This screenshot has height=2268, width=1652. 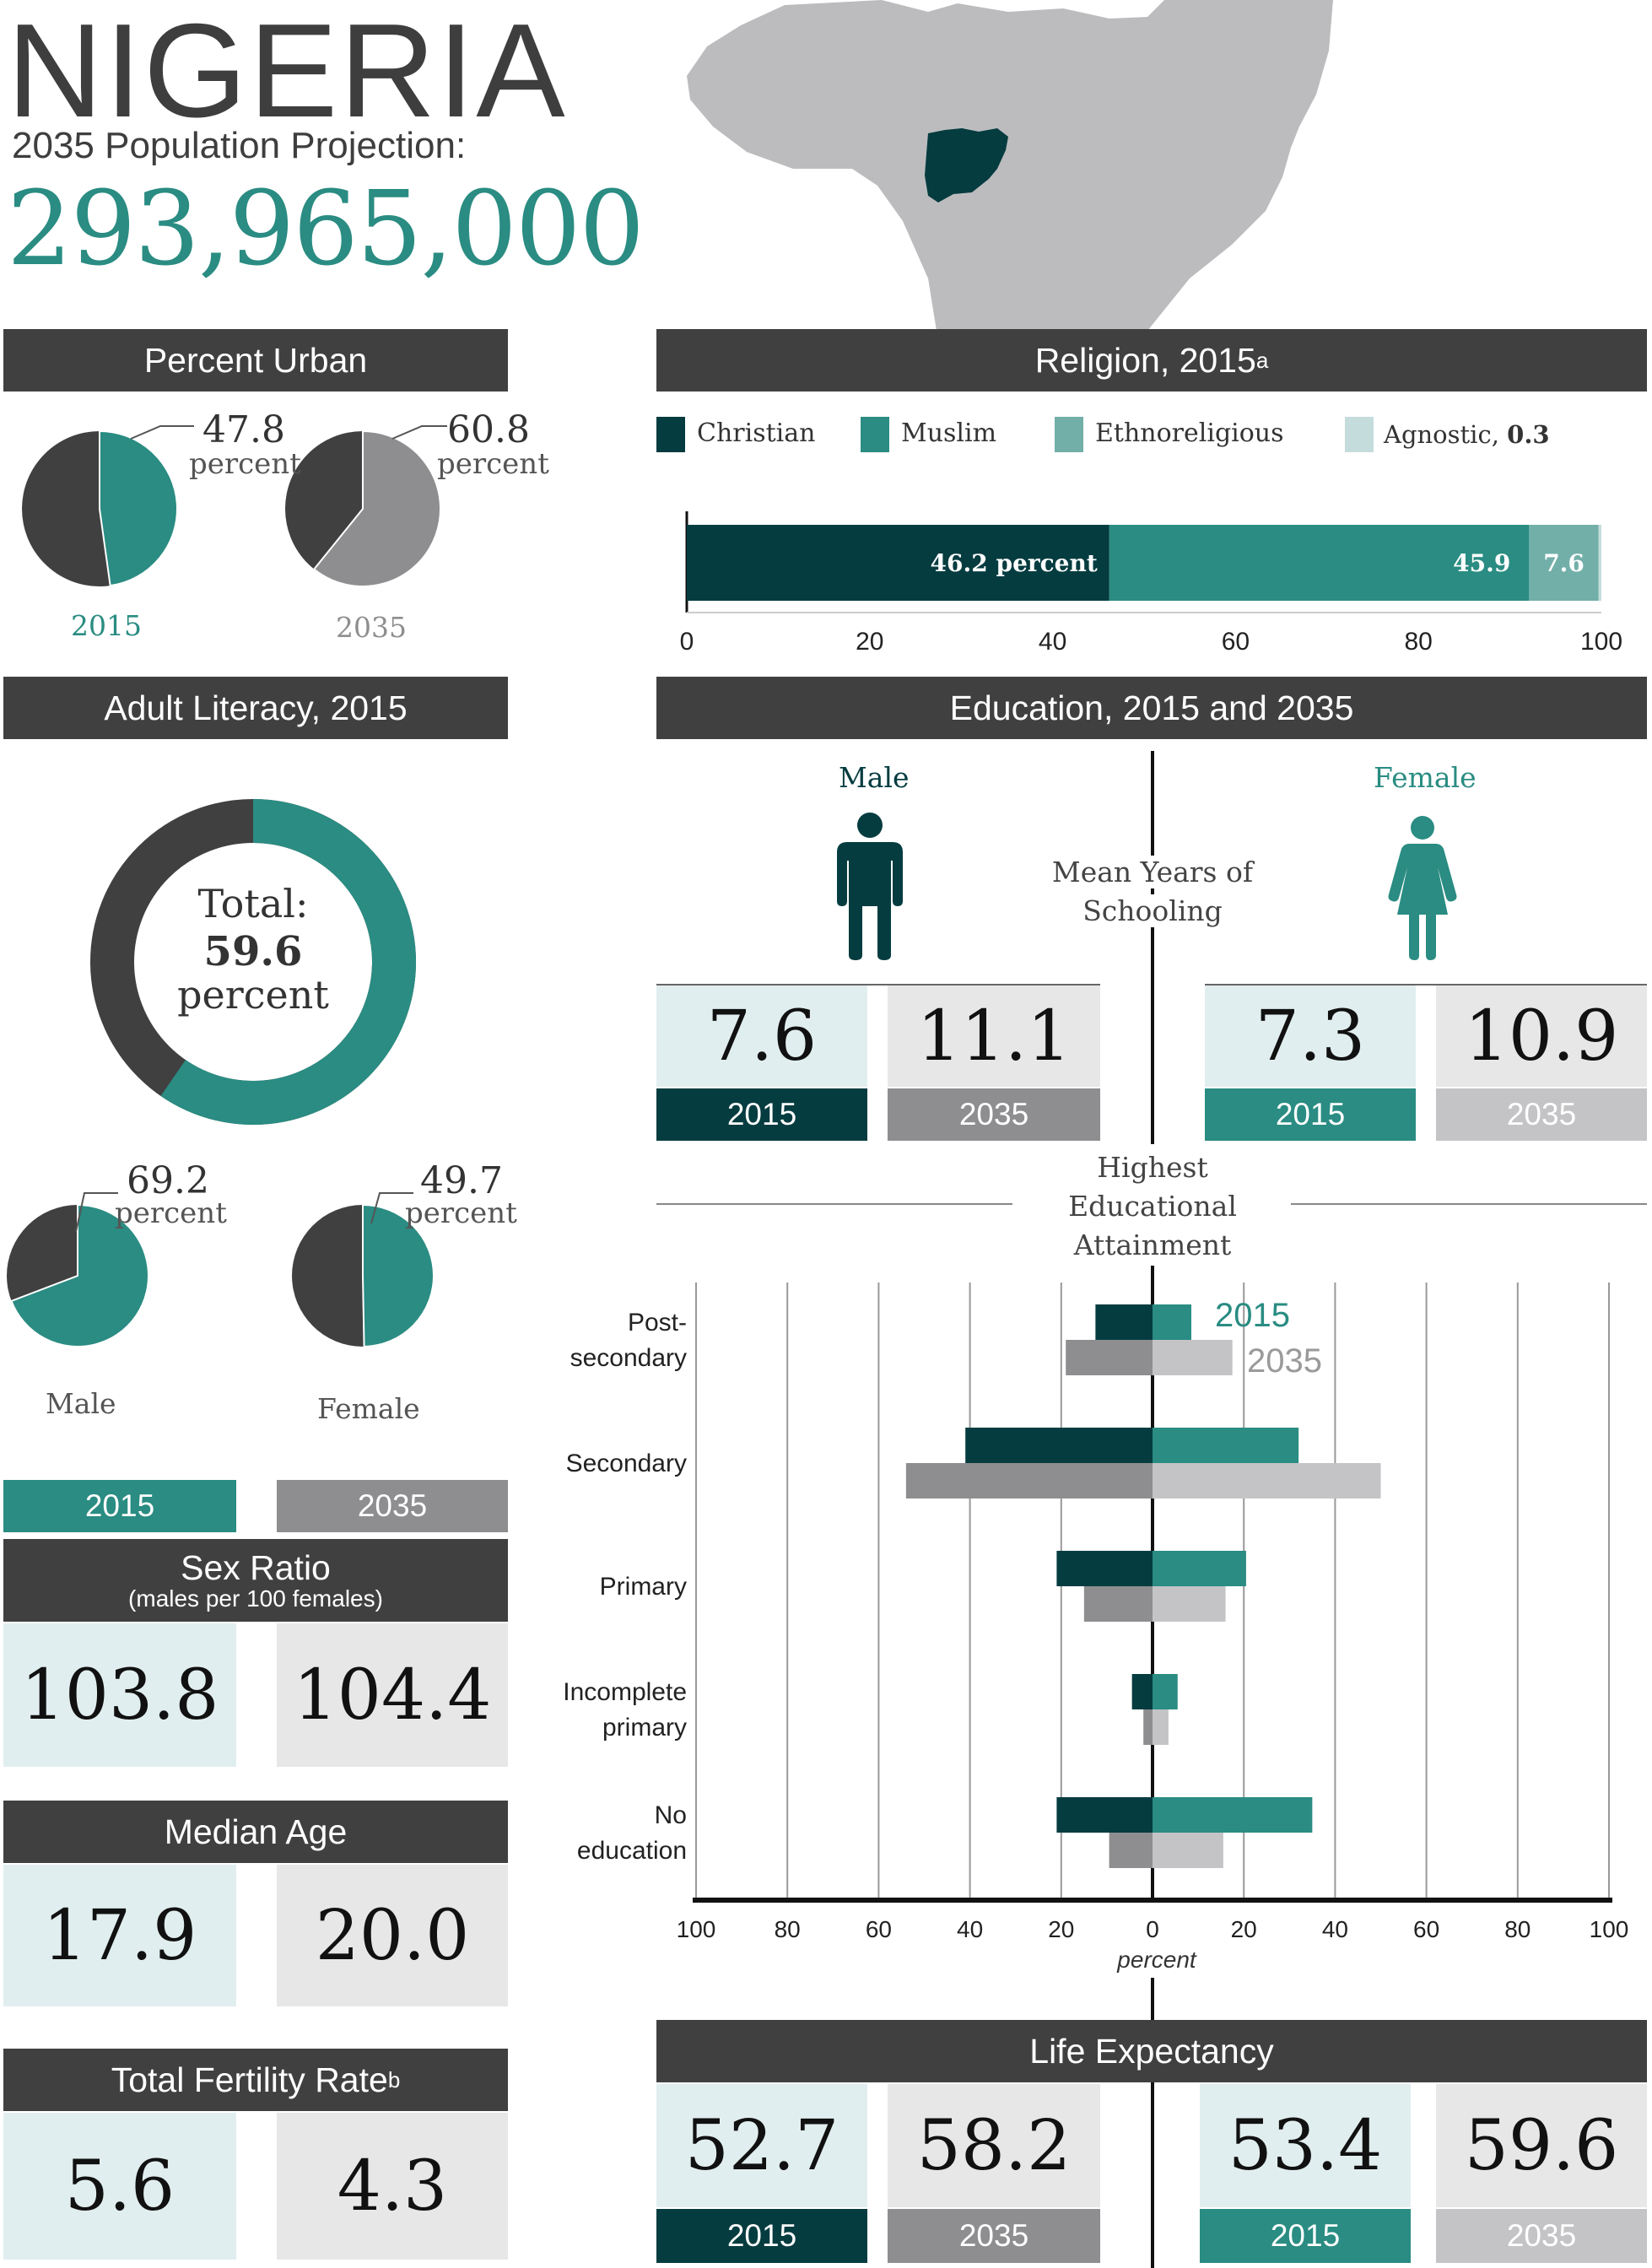 What do you see at coordinates (394, 2079) in the screenshot?
I see `fertility-title-sup: b` at bounding box center [394, 2079].